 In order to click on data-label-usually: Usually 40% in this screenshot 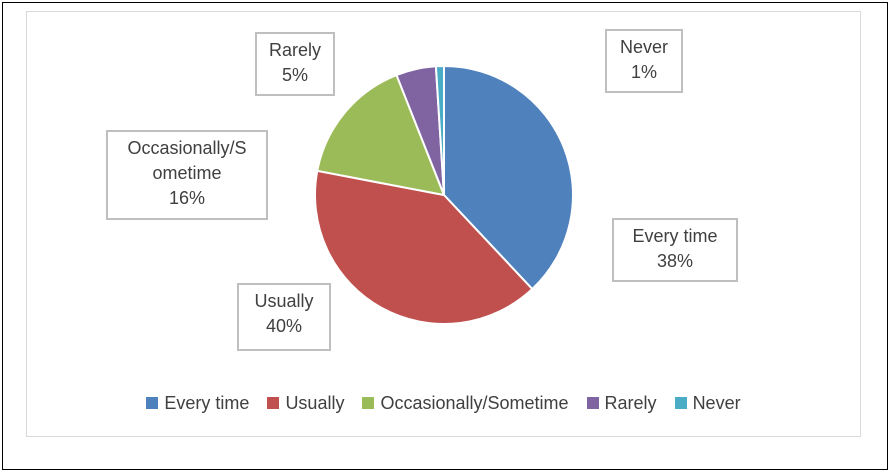, I will do `click(284, 317)`.